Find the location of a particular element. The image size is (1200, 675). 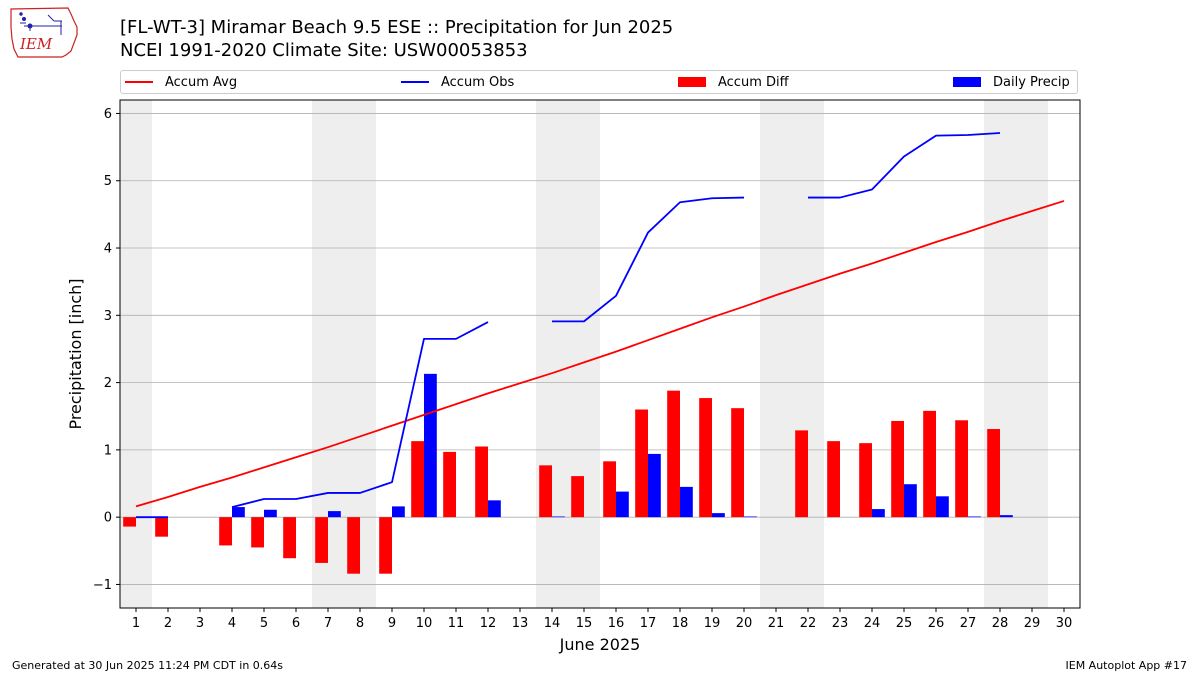

legend-label: Daily Precip is located at coordinates (1031, 82).